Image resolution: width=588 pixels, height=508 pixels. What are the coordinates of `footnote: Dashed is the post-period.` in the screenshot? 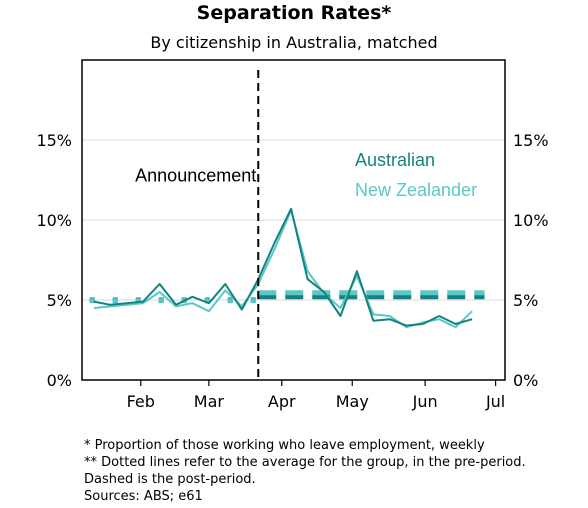 It's located at (170, 479).